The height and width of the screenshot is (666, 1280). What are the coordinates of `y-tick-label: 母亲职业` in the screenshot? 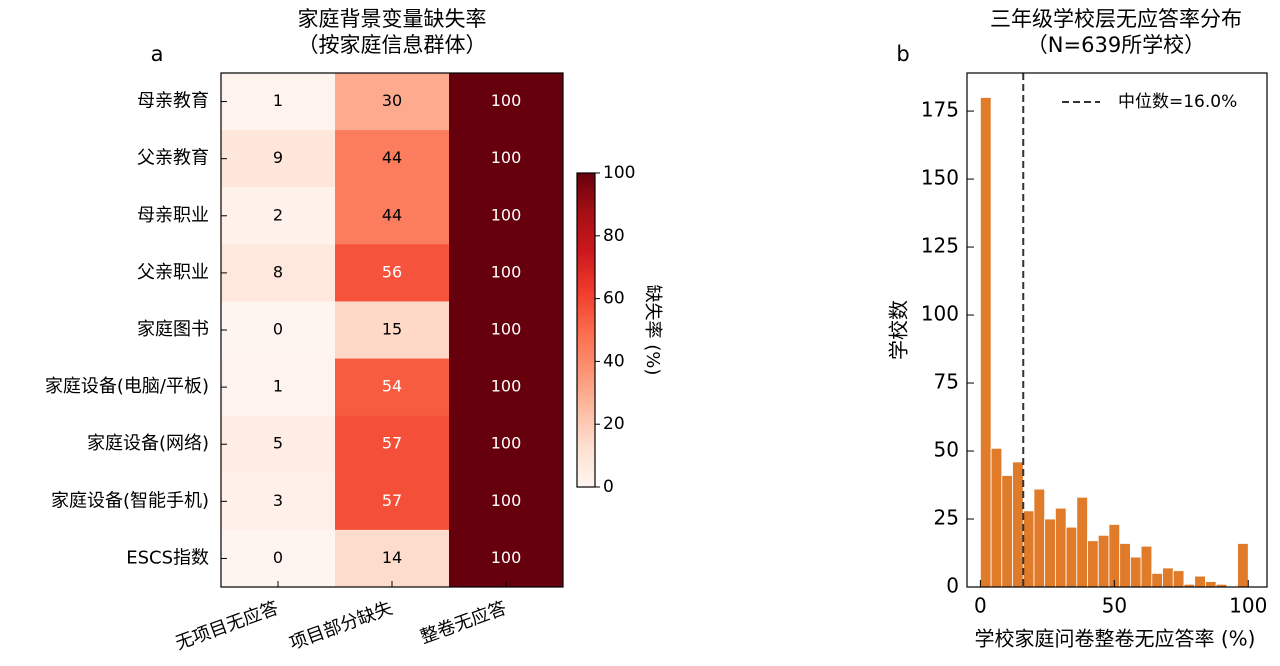 It's located at (173, 215).